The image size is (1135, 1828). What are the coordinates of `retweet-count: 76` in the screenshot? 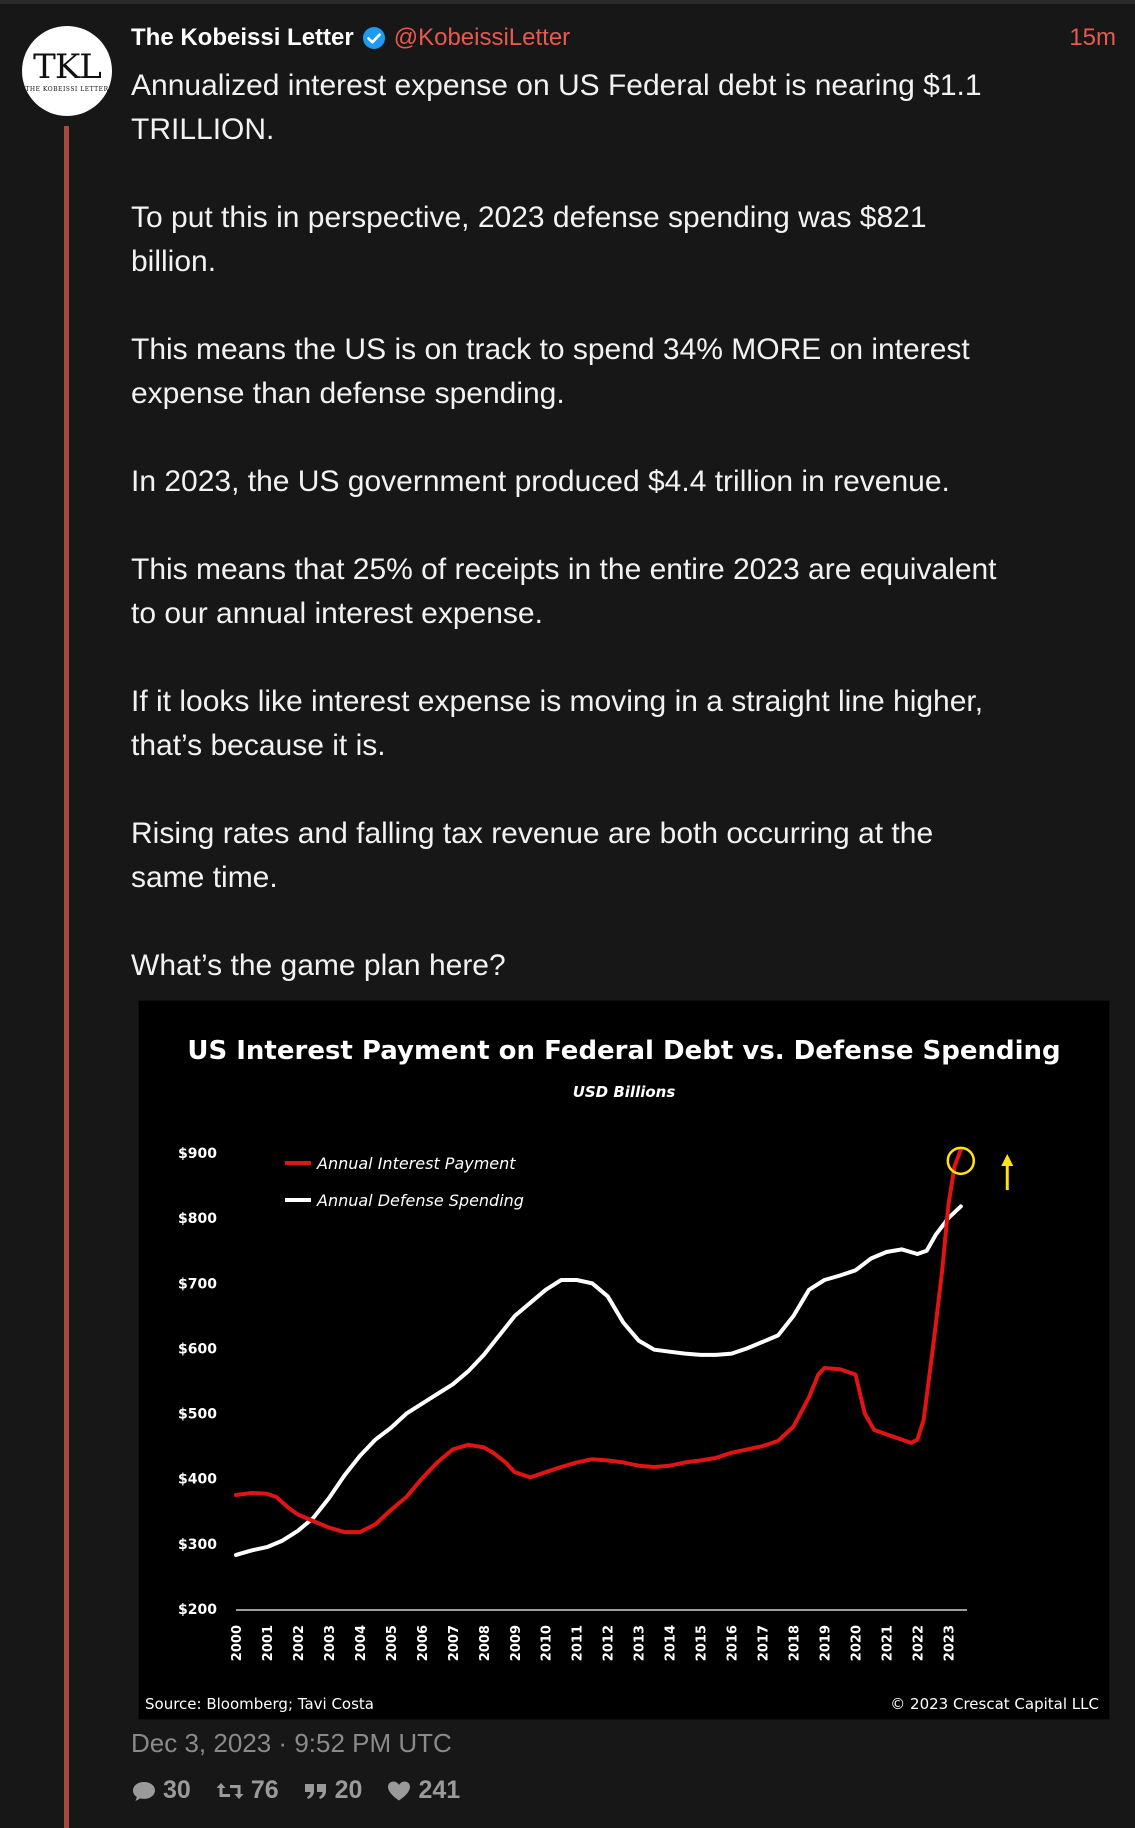 It's located at (264, 1790).